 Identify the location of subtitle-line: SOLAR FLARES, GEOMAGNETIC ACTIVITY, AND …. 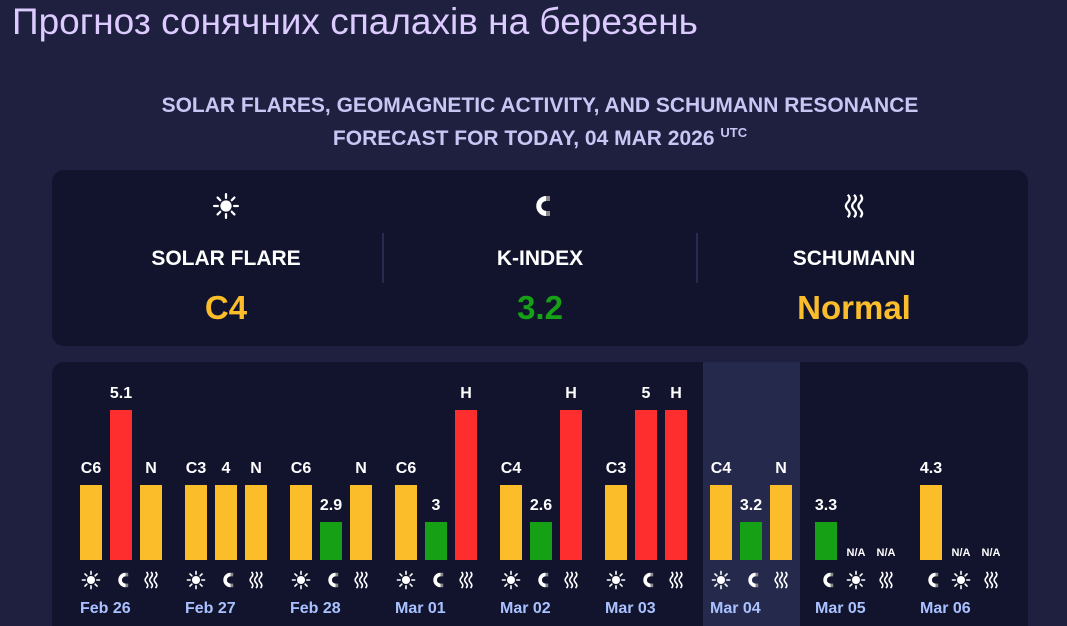
(540, 105).